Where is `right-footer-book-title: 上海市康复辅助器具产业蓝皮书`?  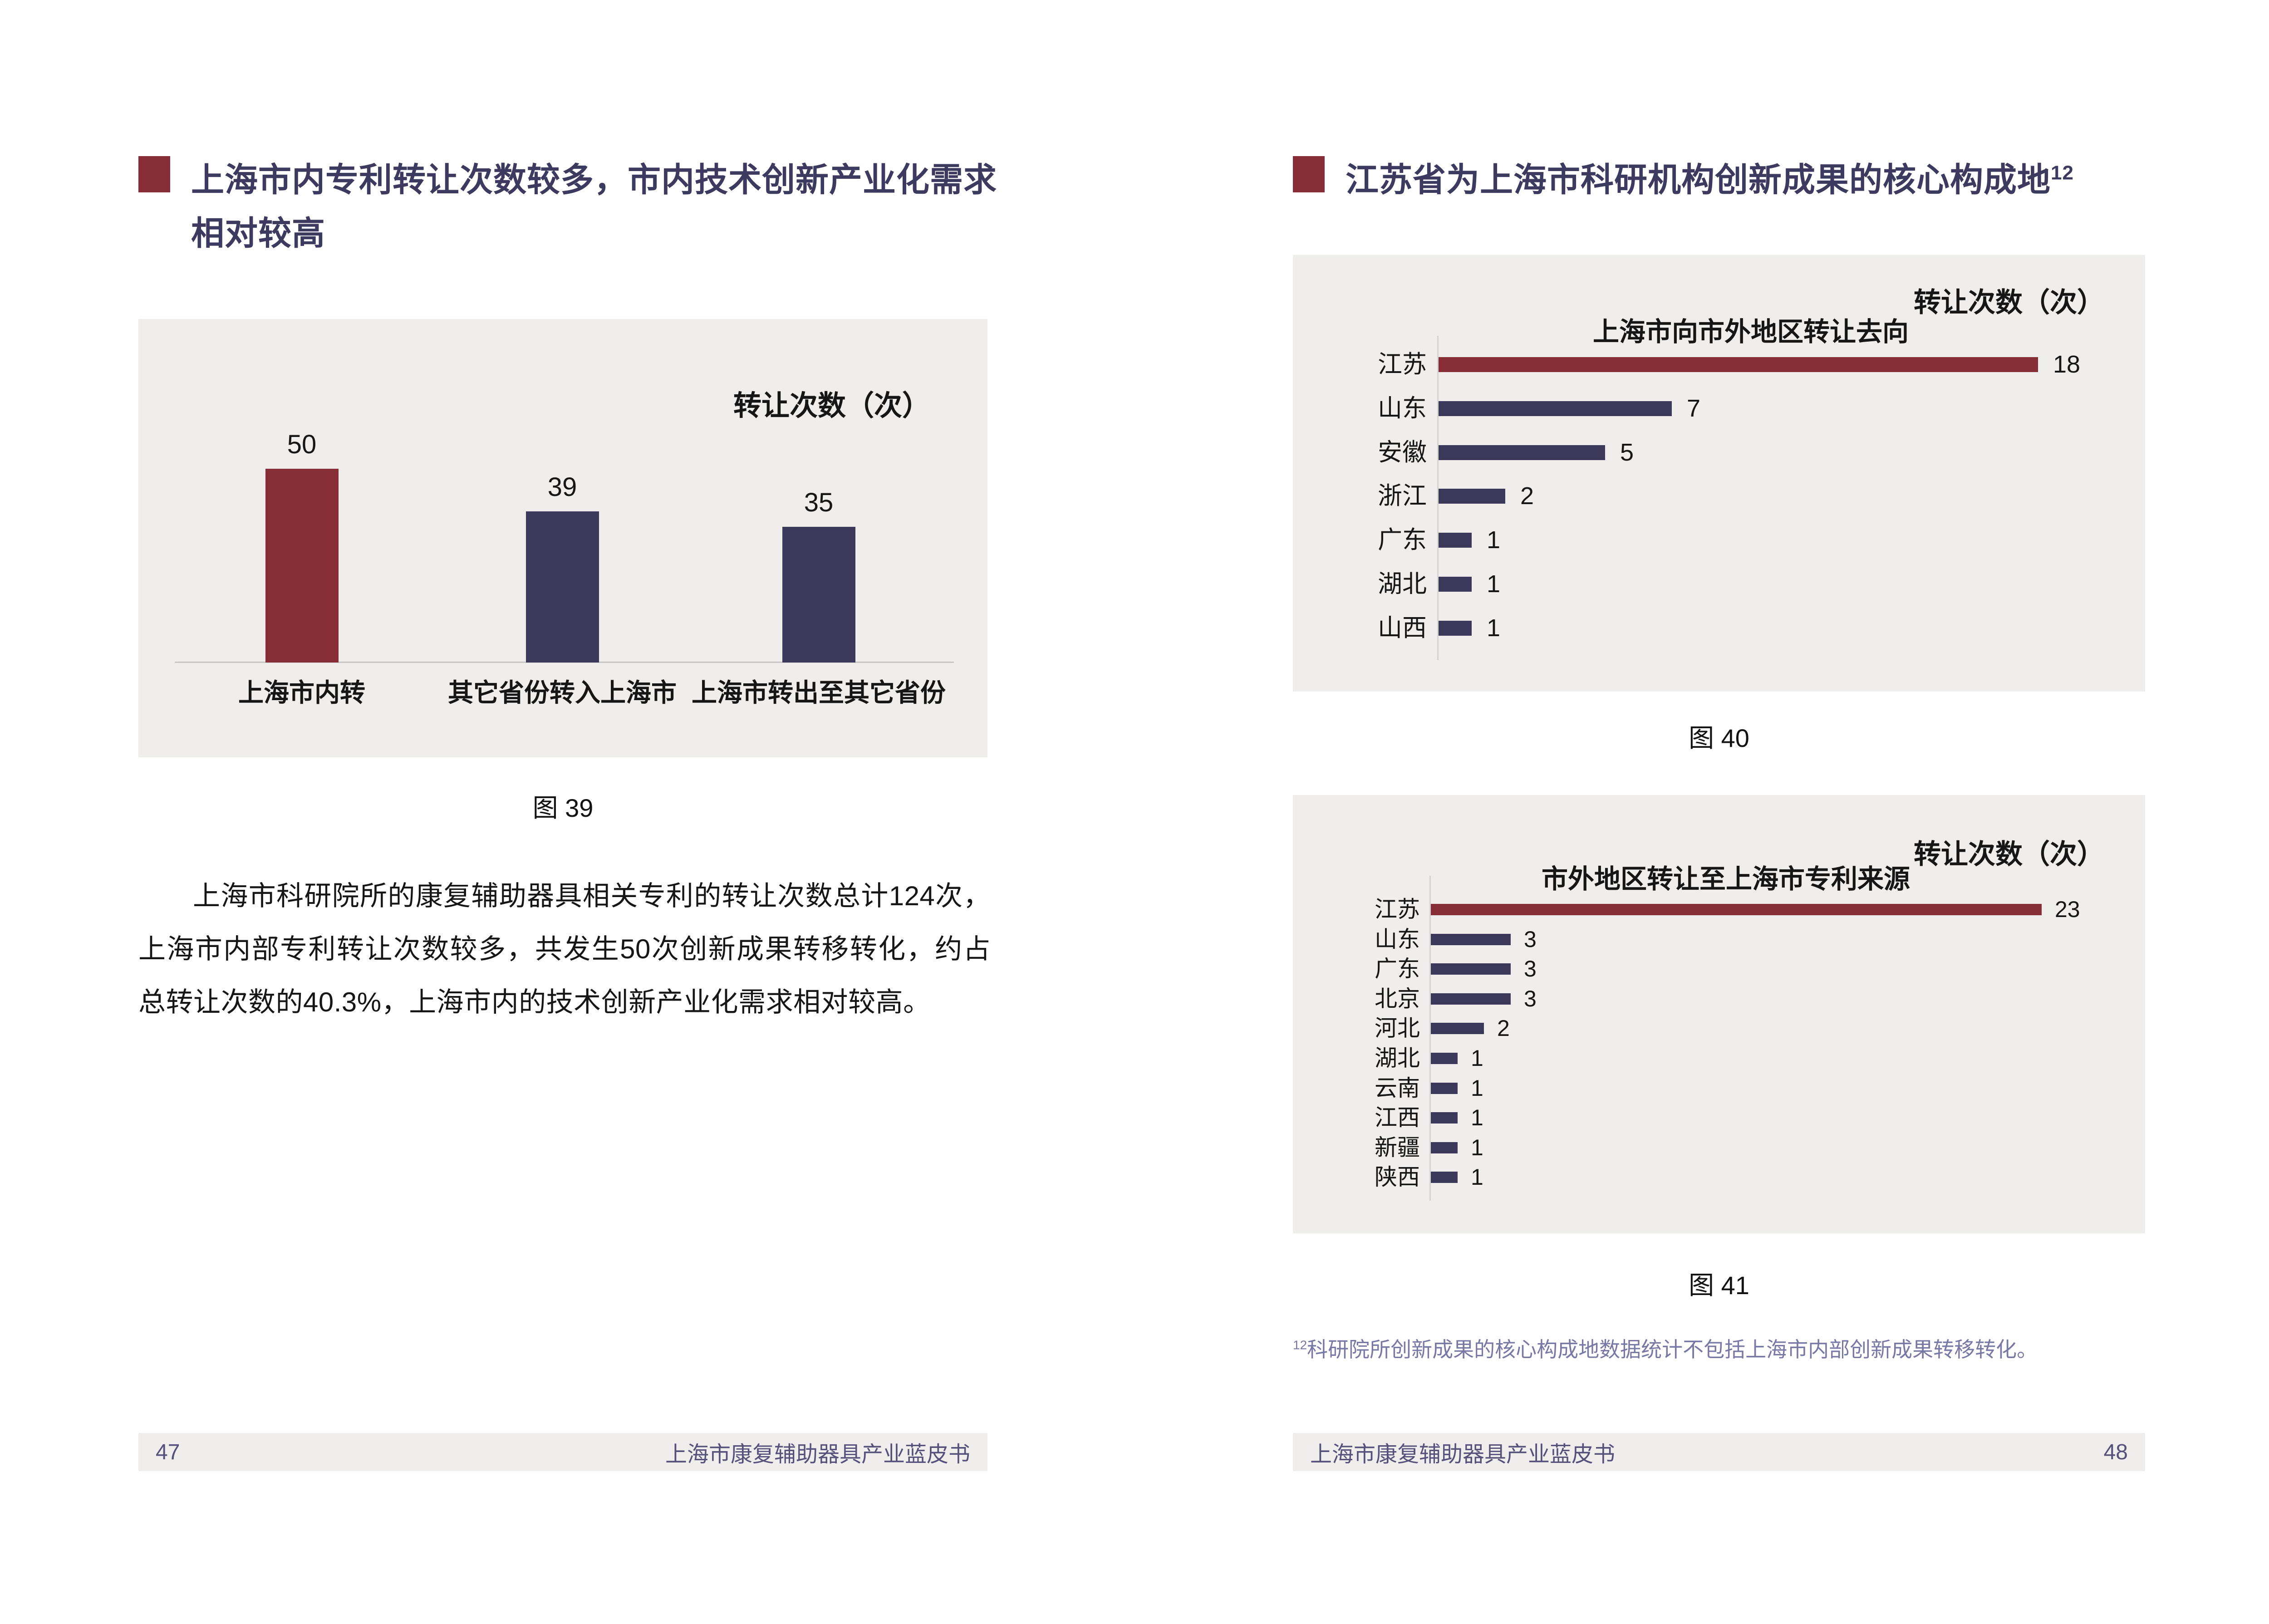
right-footer-book-title: 上海市康复辅助器具产业蓝皮书 is located at coordinates (1463, 1454).